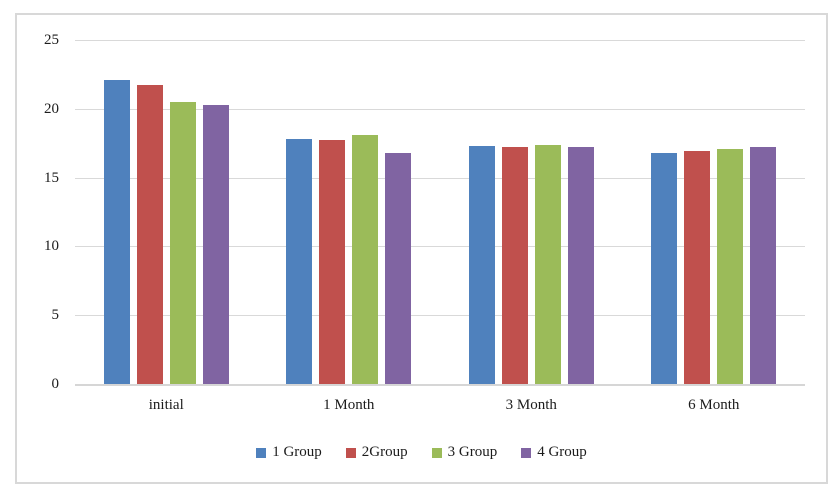  Describe the element at coordinates (51, 108) in the screenshot. I see `y-axis-tick-label: 20` at that location.